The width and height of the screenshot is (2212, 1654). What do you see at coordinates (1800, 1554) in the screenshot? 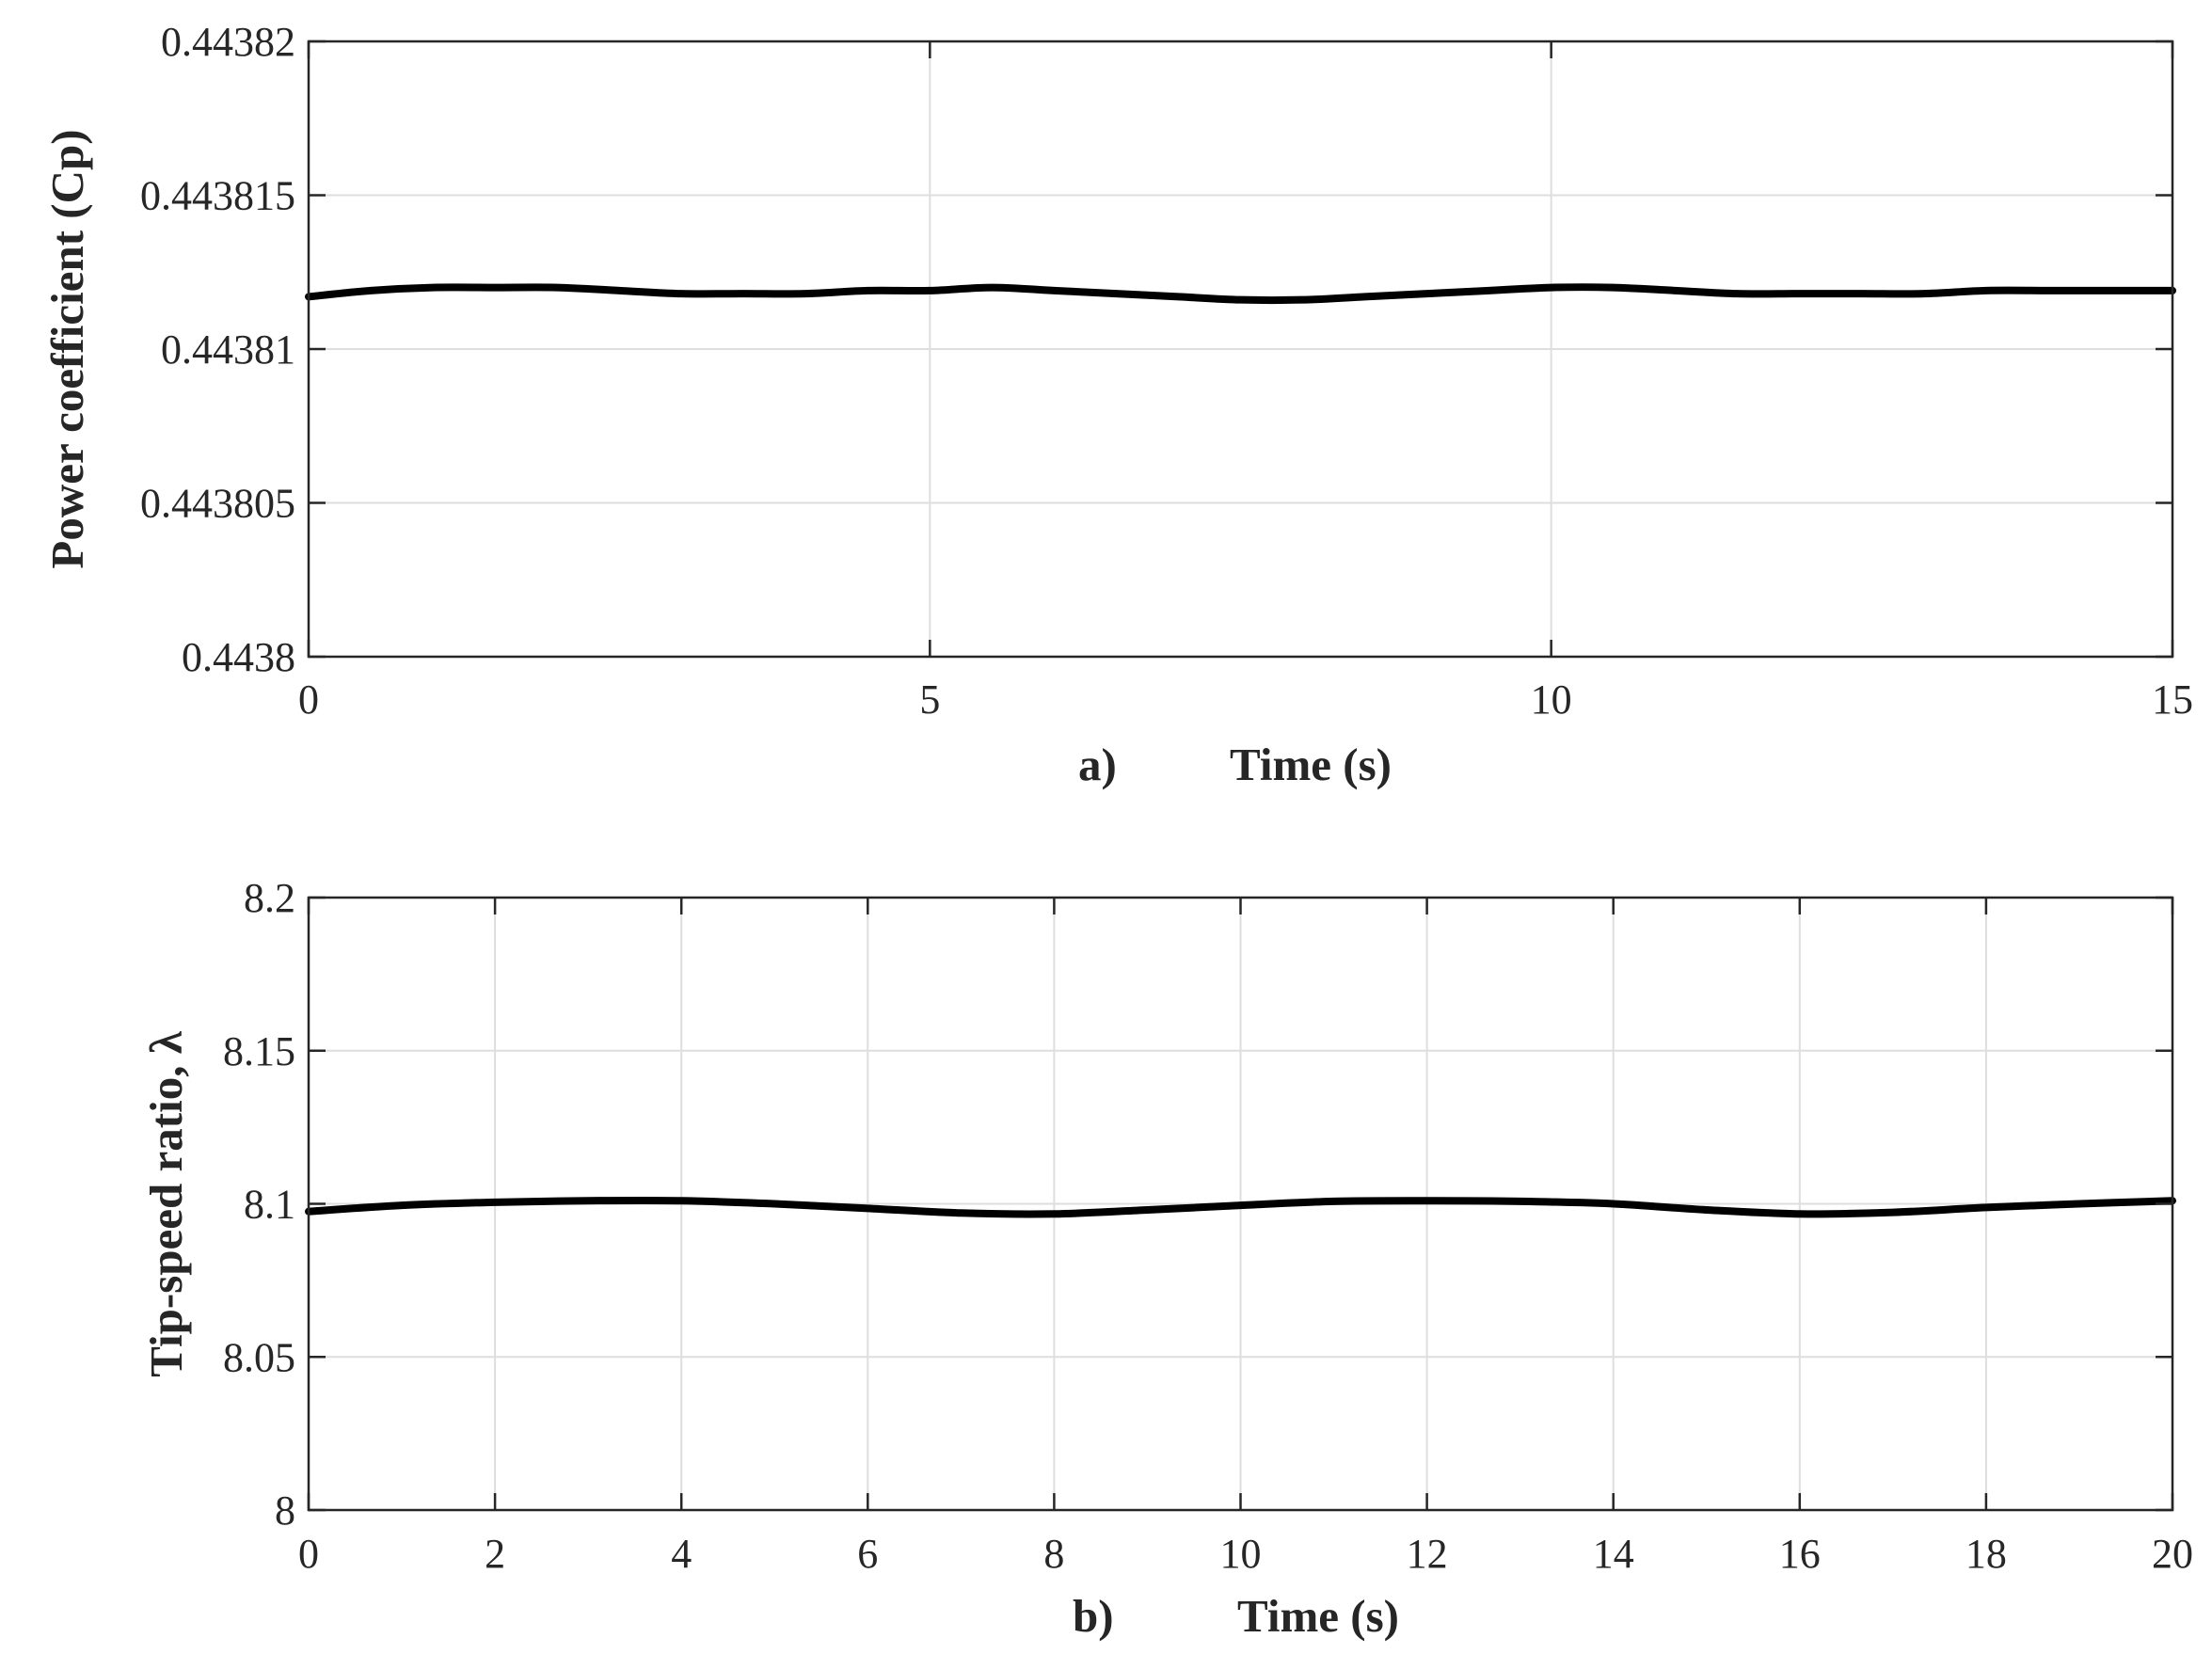
I see `x-tick-label: 16` at bounding box center [1800, 1554].